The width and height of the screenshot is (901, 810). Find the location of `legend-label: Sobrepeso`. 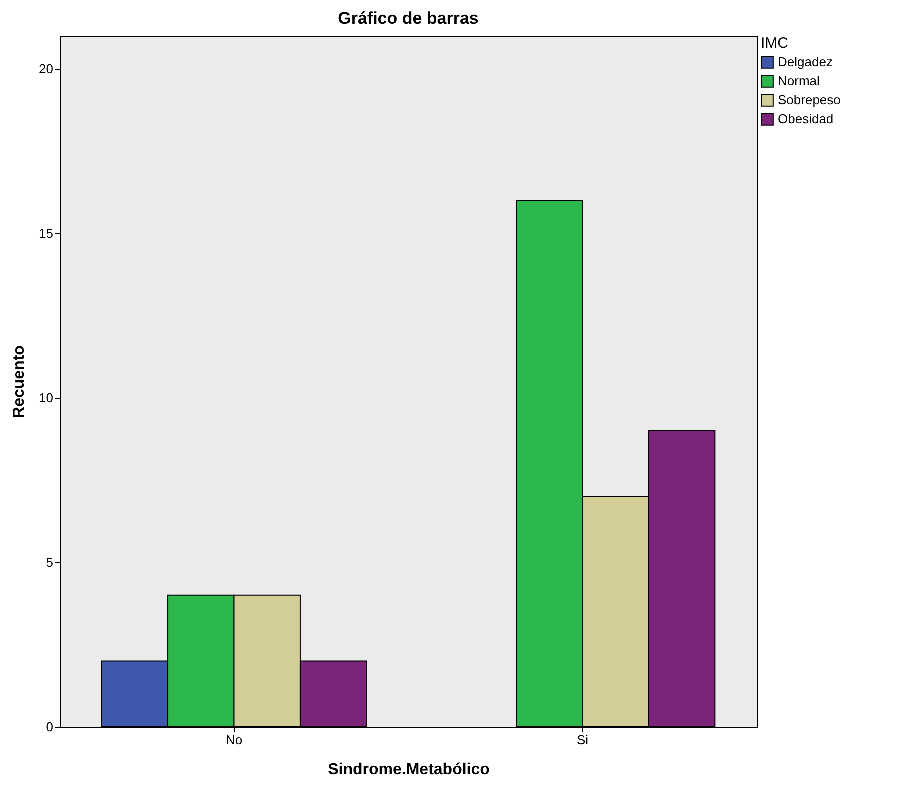

legend-label: Sobrepeso is located at coordinates (809, 100).